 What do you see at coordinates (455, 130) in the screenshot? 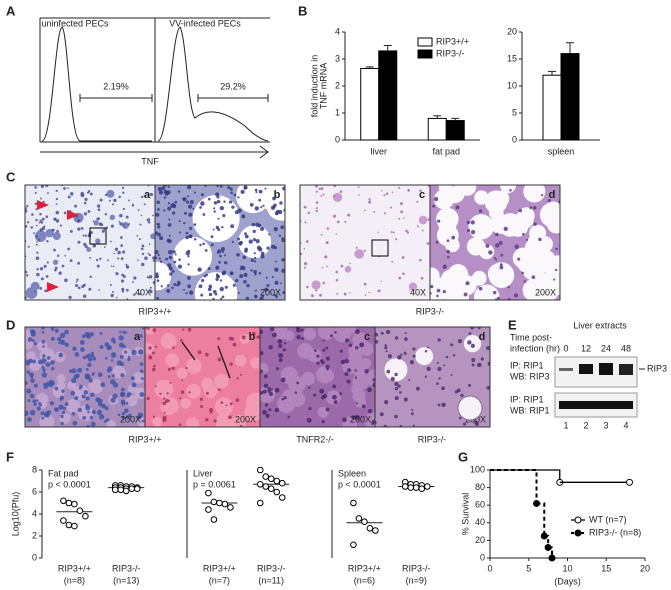
I see `bar` at bounding box center [455, 130].